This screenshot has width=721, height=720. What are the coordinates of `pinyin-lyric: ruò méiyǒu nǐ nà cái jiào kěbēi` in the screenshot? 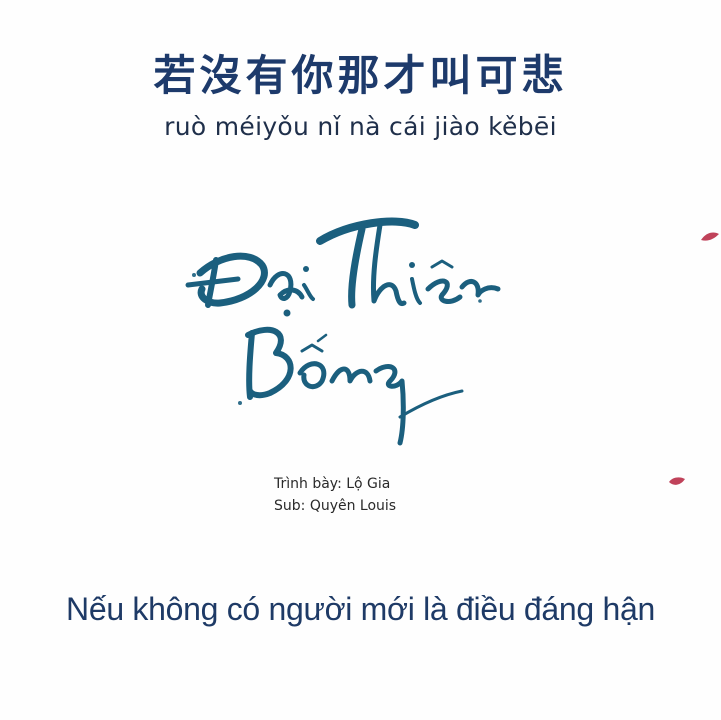 It's located at (360, 126).